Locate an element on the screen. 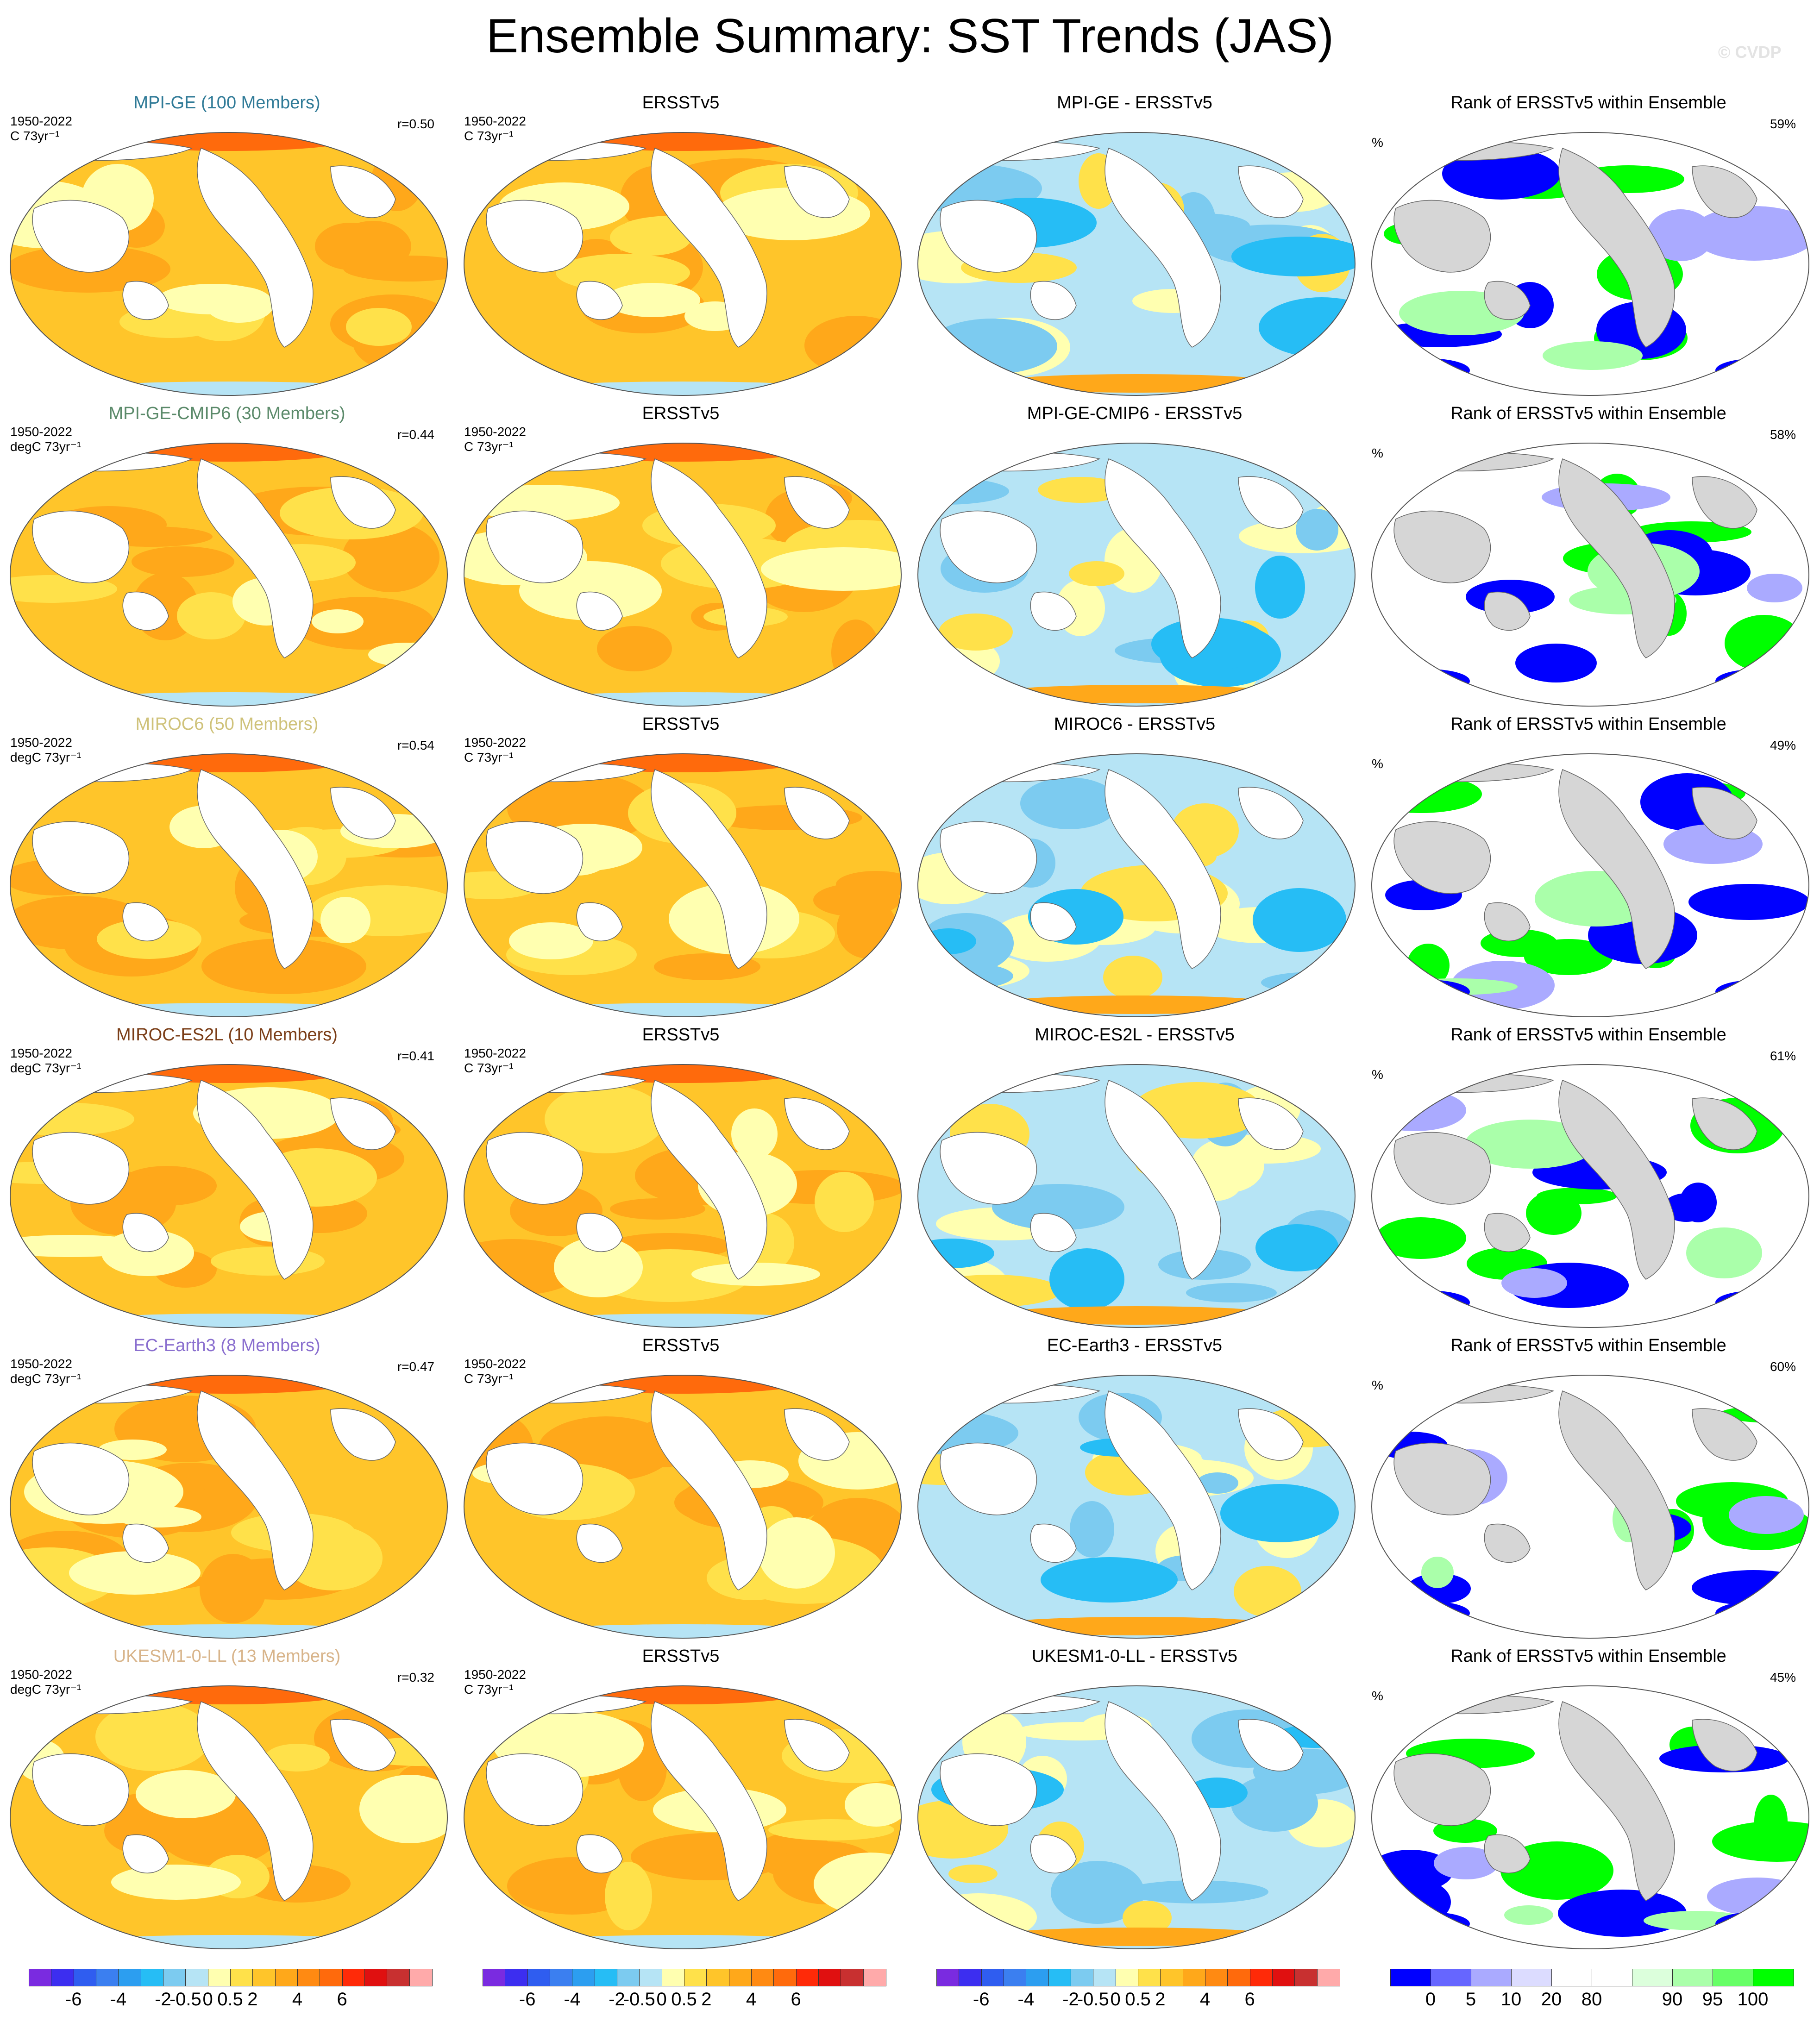 Image resolution: width=1820 pixels, height=2022 pixels. panel-title: MPI-GE-CMIP6 (30 Members) is located at coordinates (226, 413).